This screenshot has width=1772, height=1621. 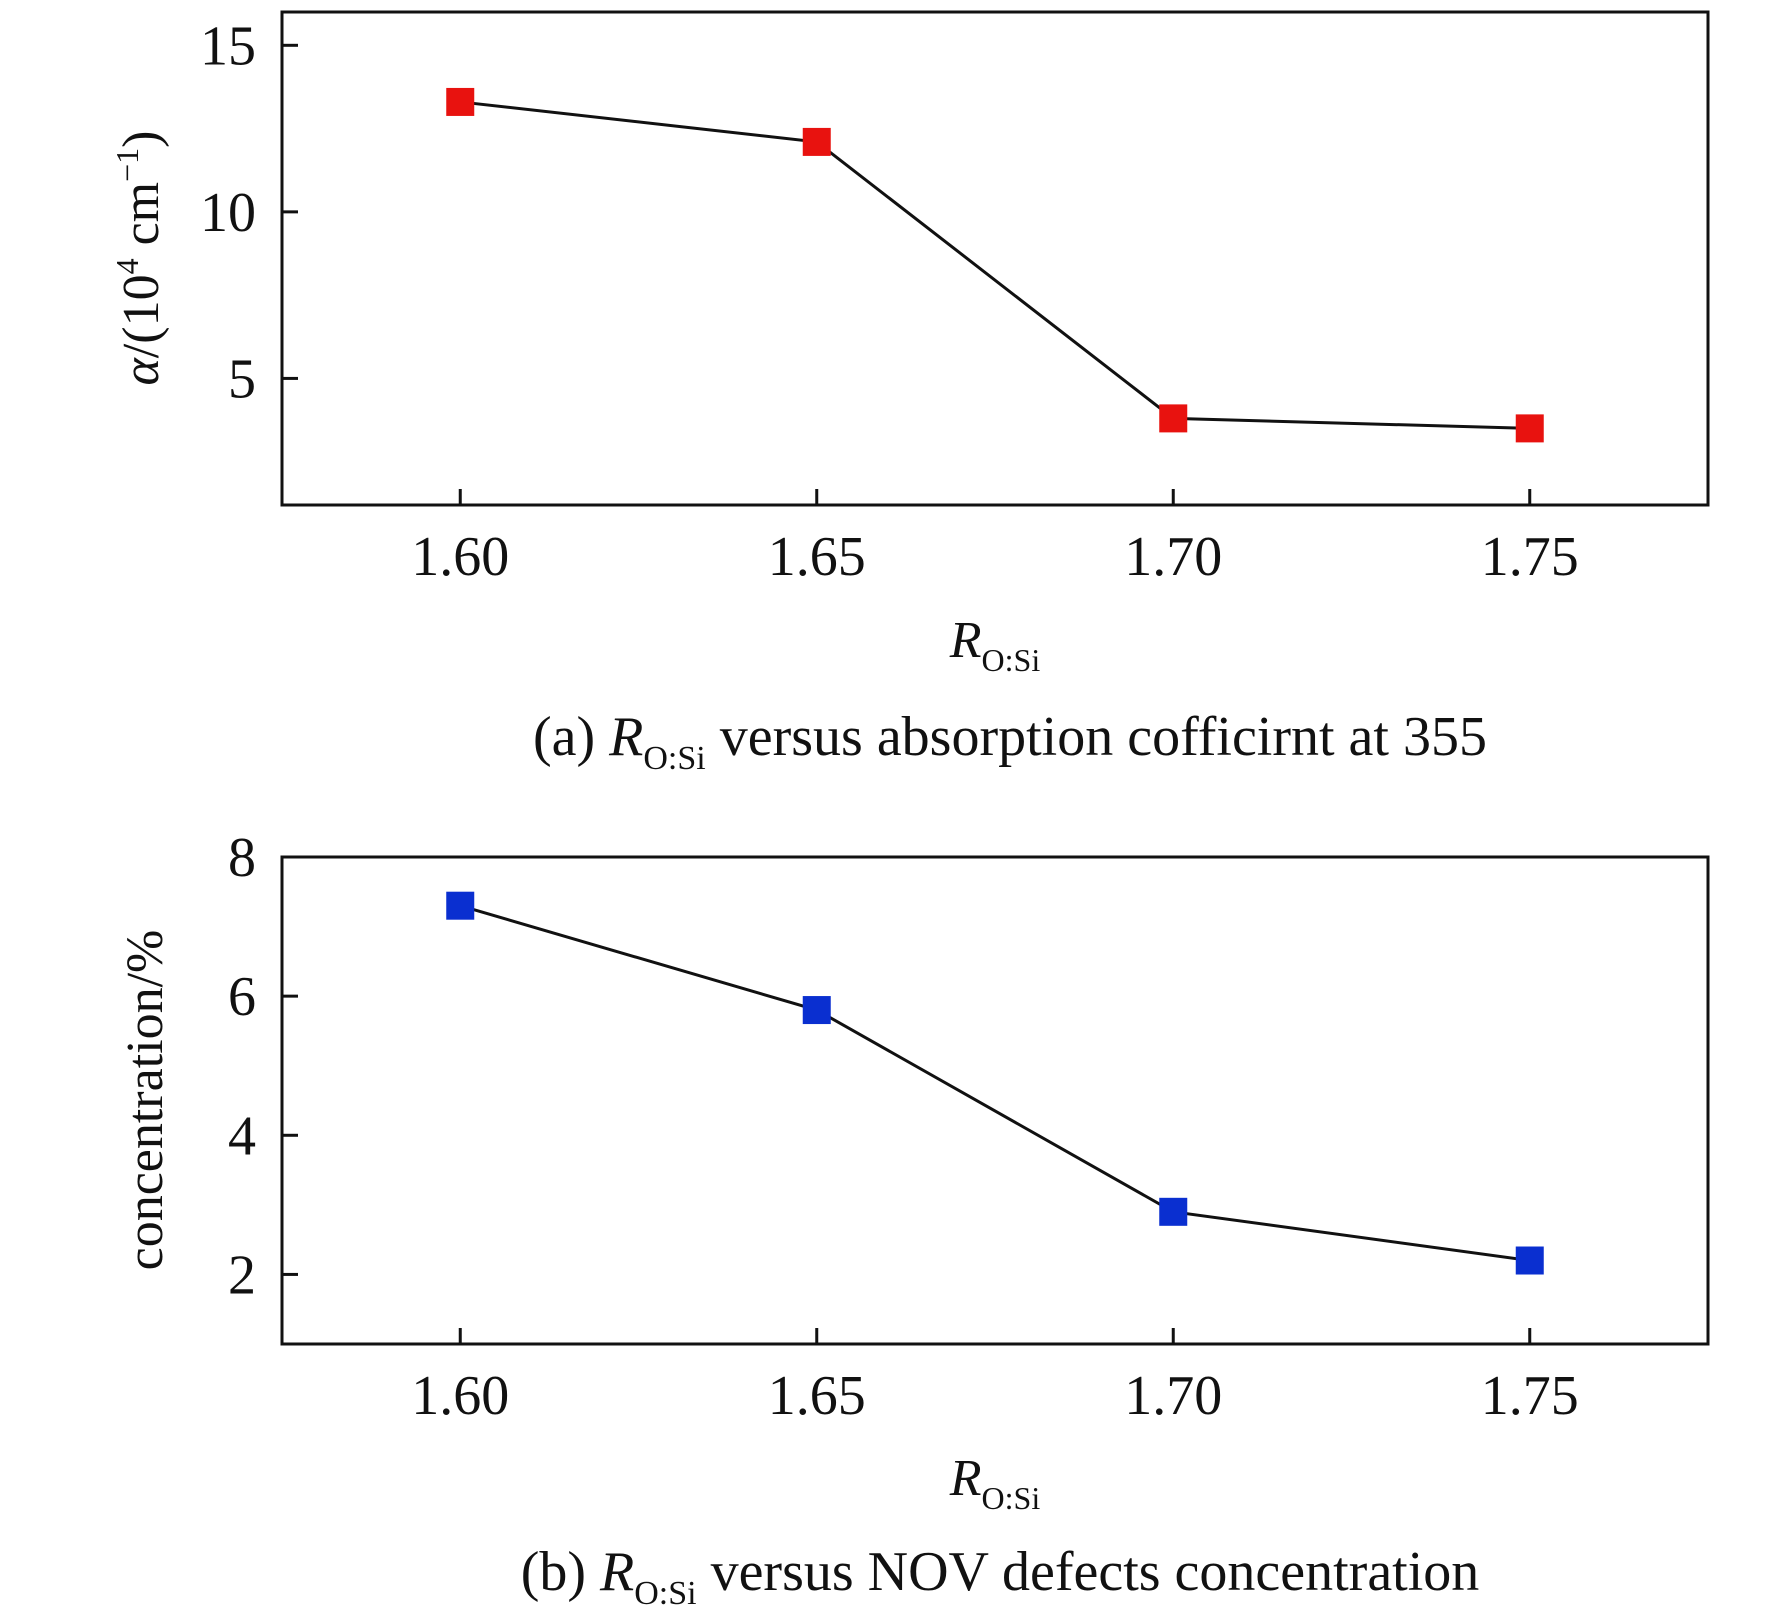 What do you see at coordinates (1173, 1396) in the screenshot?
I see `x-tick-label-b-2: 1.70` at bounding box center [1173, 1396].